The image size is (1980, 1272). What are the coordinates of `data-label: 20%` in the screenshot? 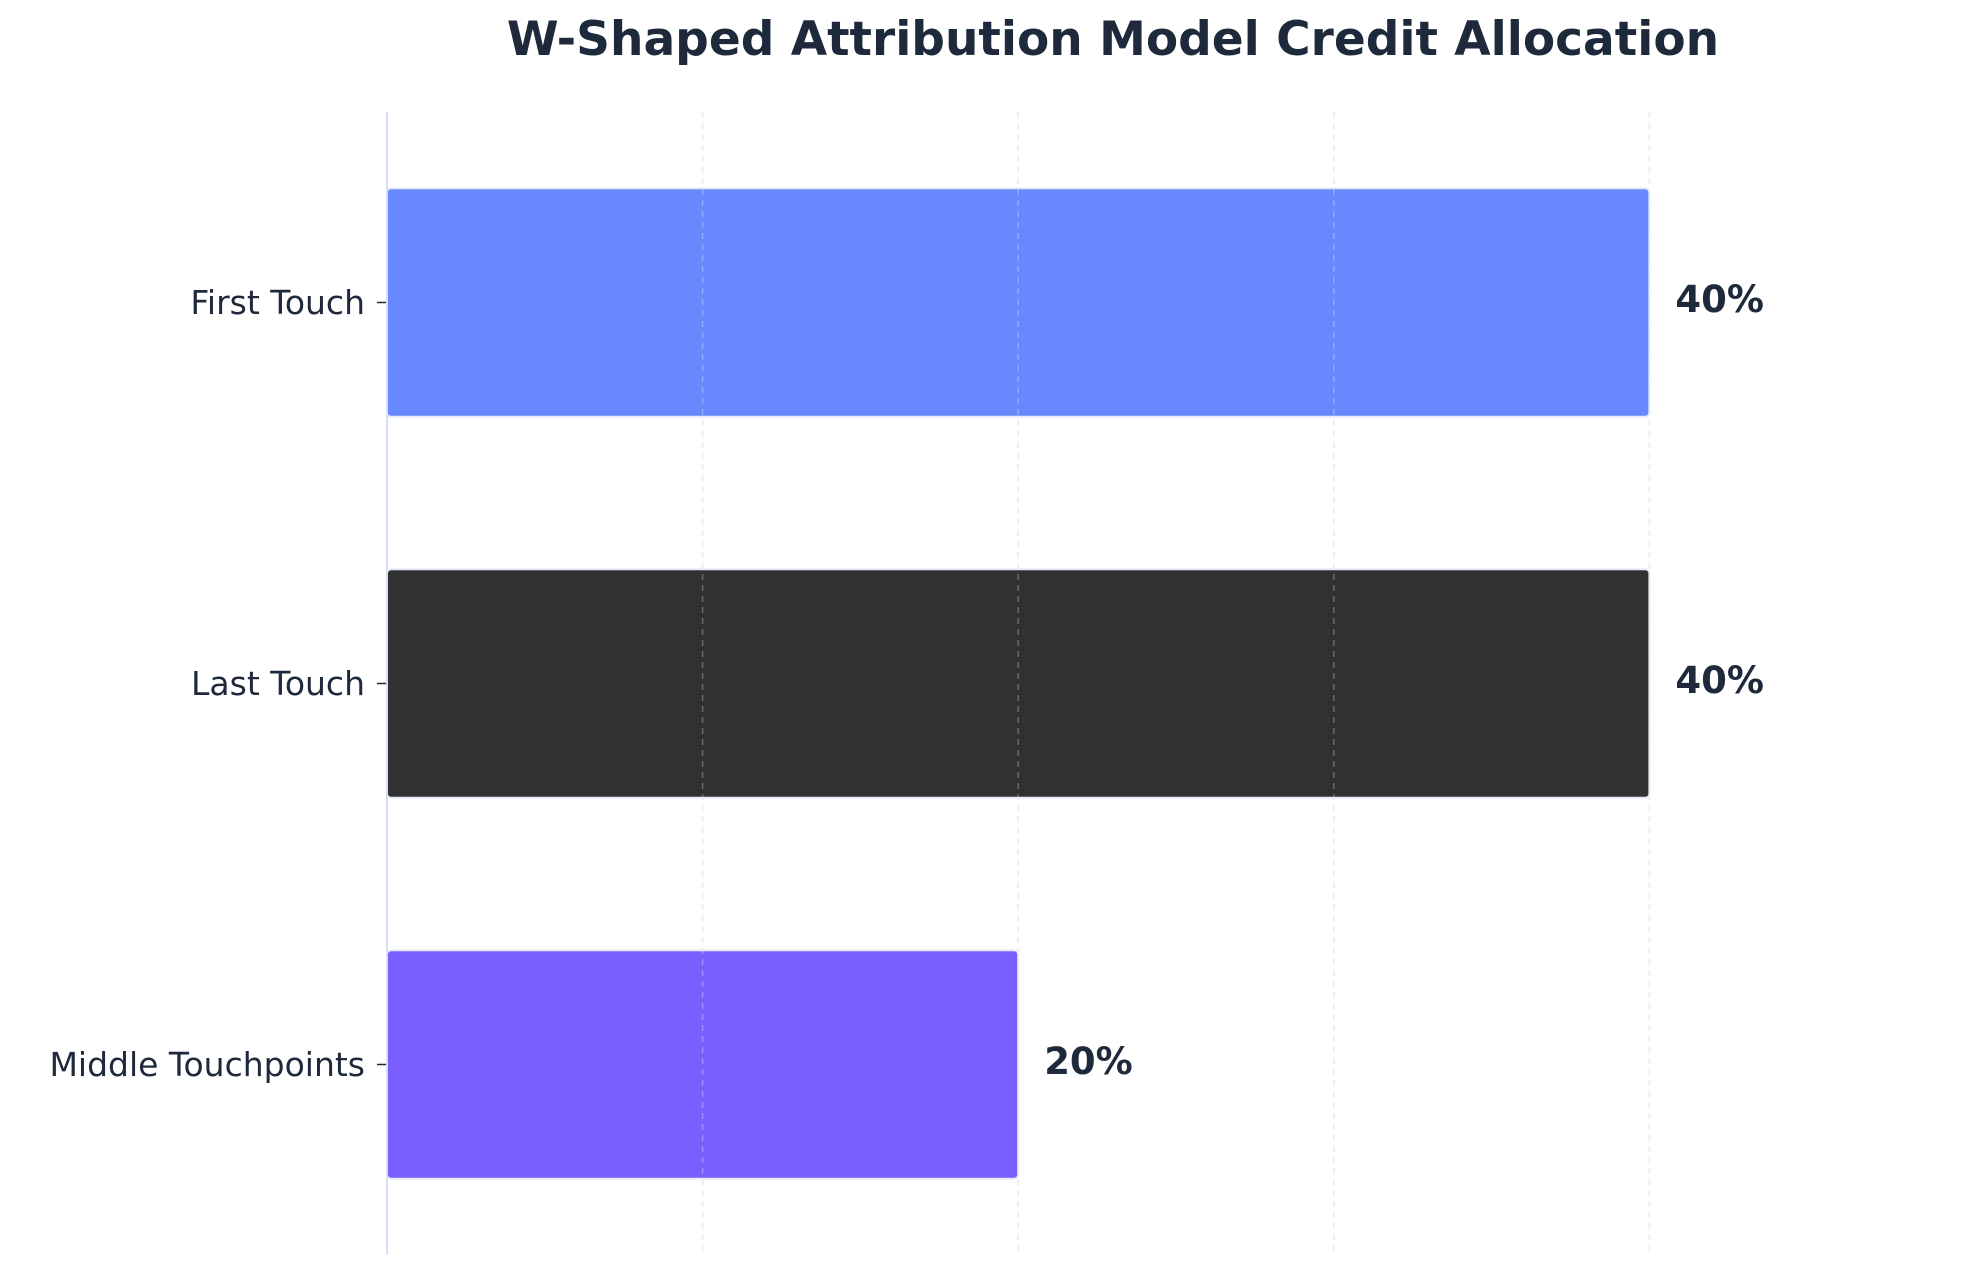 It's located at (1088, 1061).